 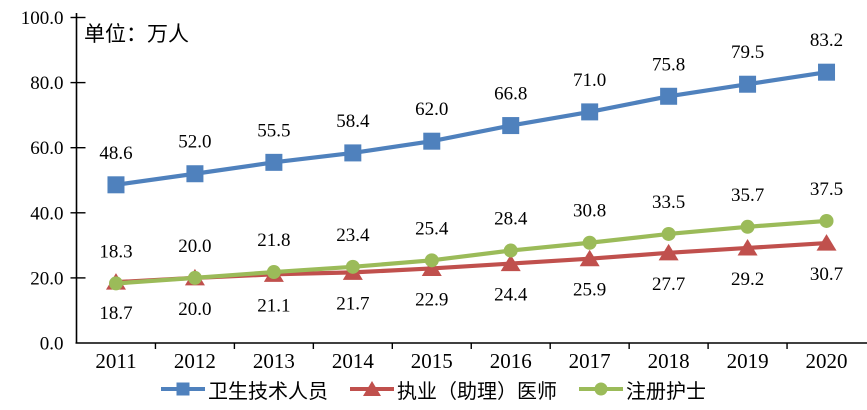 I want to click on value-label: 25.4, so click(x=432, y=228).